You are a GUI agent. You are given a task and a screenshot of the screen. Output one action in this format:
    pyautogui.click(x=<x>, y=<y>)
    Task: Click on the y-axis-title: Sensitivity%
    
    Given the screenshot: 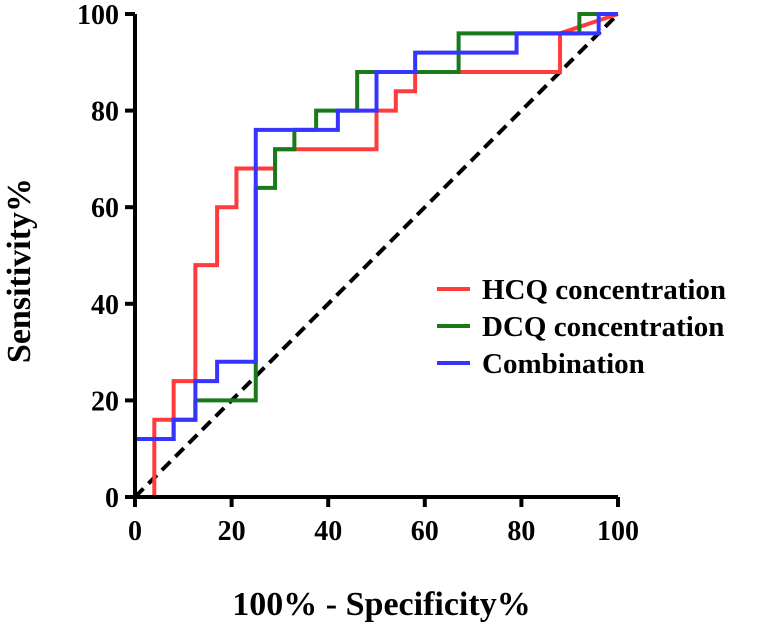 What is the action you would take?
    pyautogui.click(x=19, y=270)
    